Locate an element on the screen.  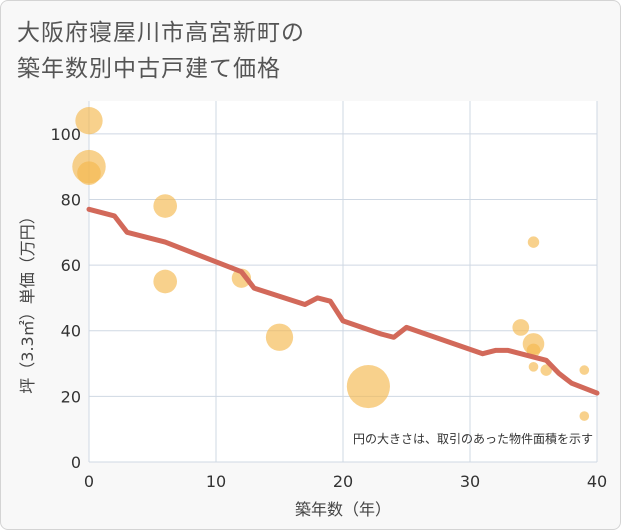
y-tick-label: 100 is located at coordinates (65, 134).